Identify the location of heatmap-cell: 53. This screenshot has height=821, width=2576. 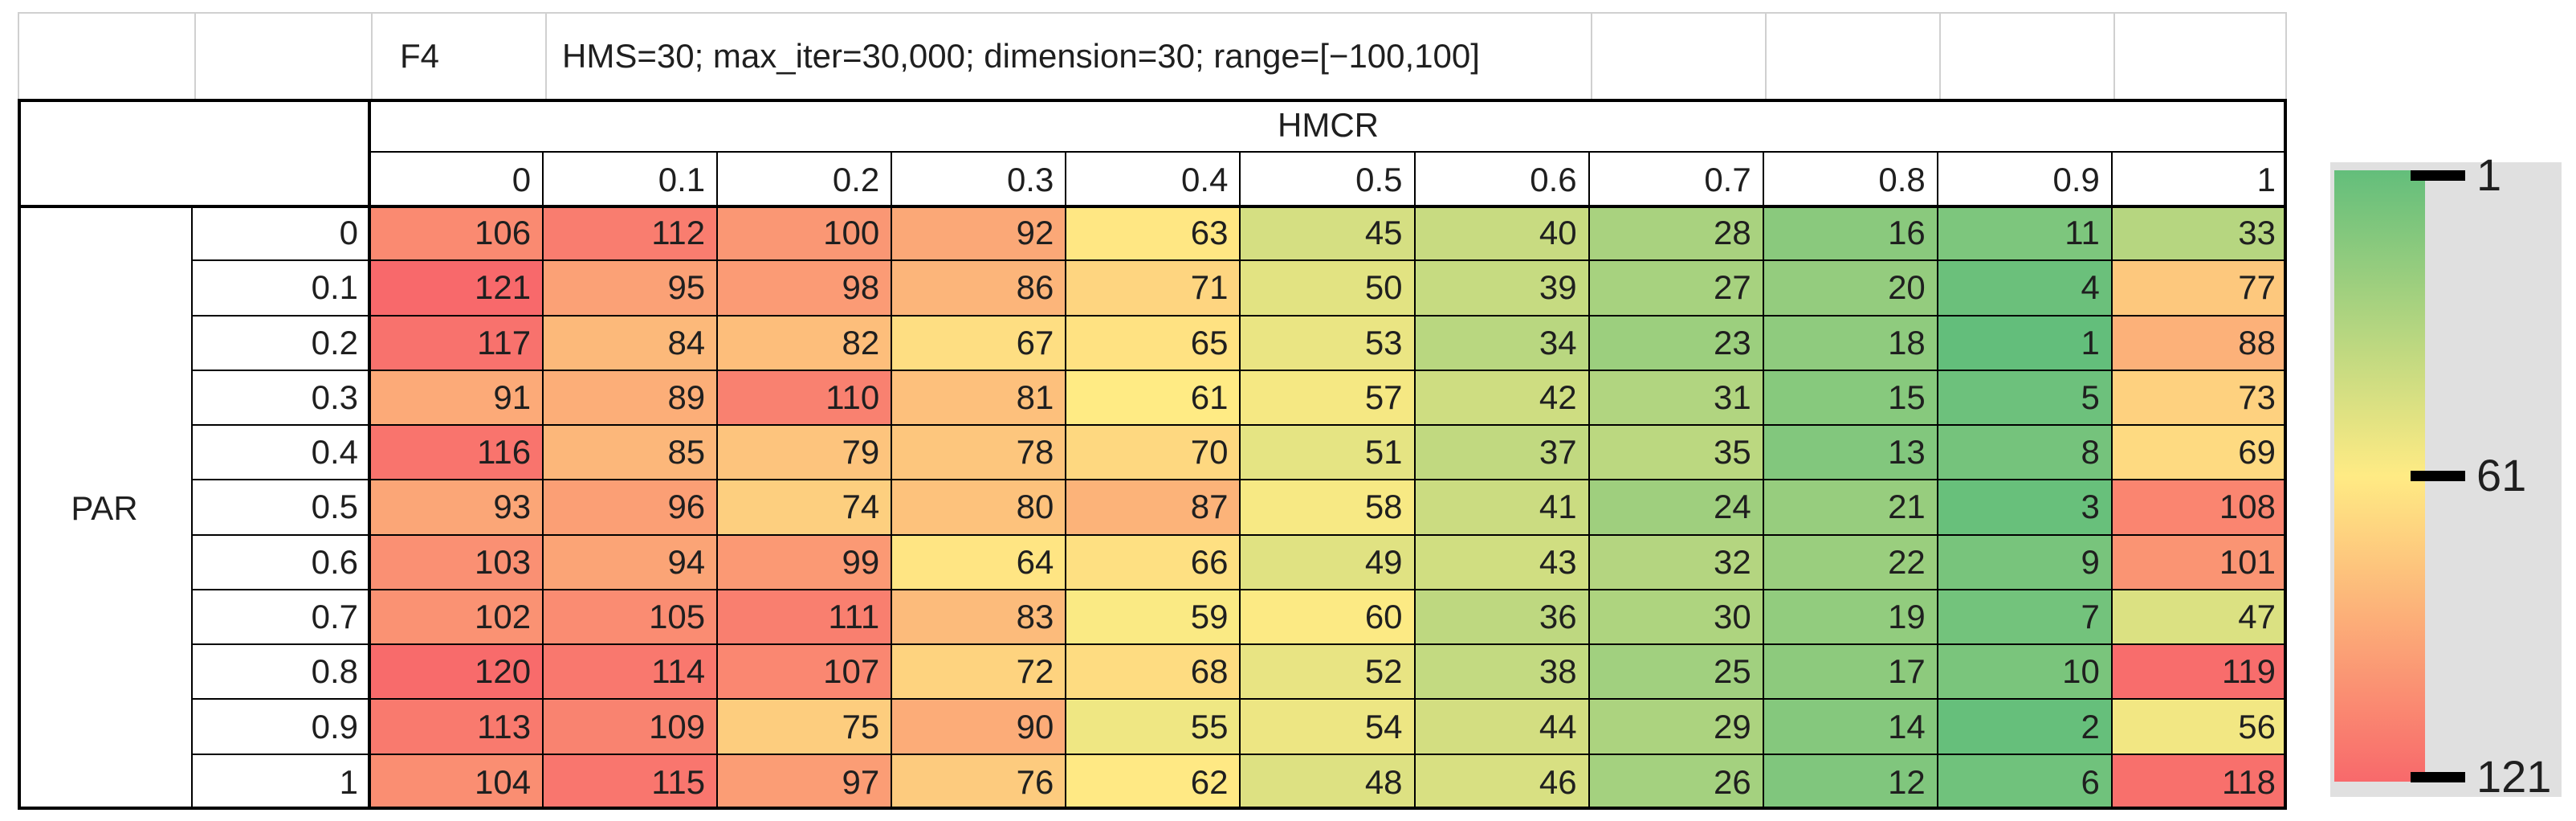
(1328, 344).